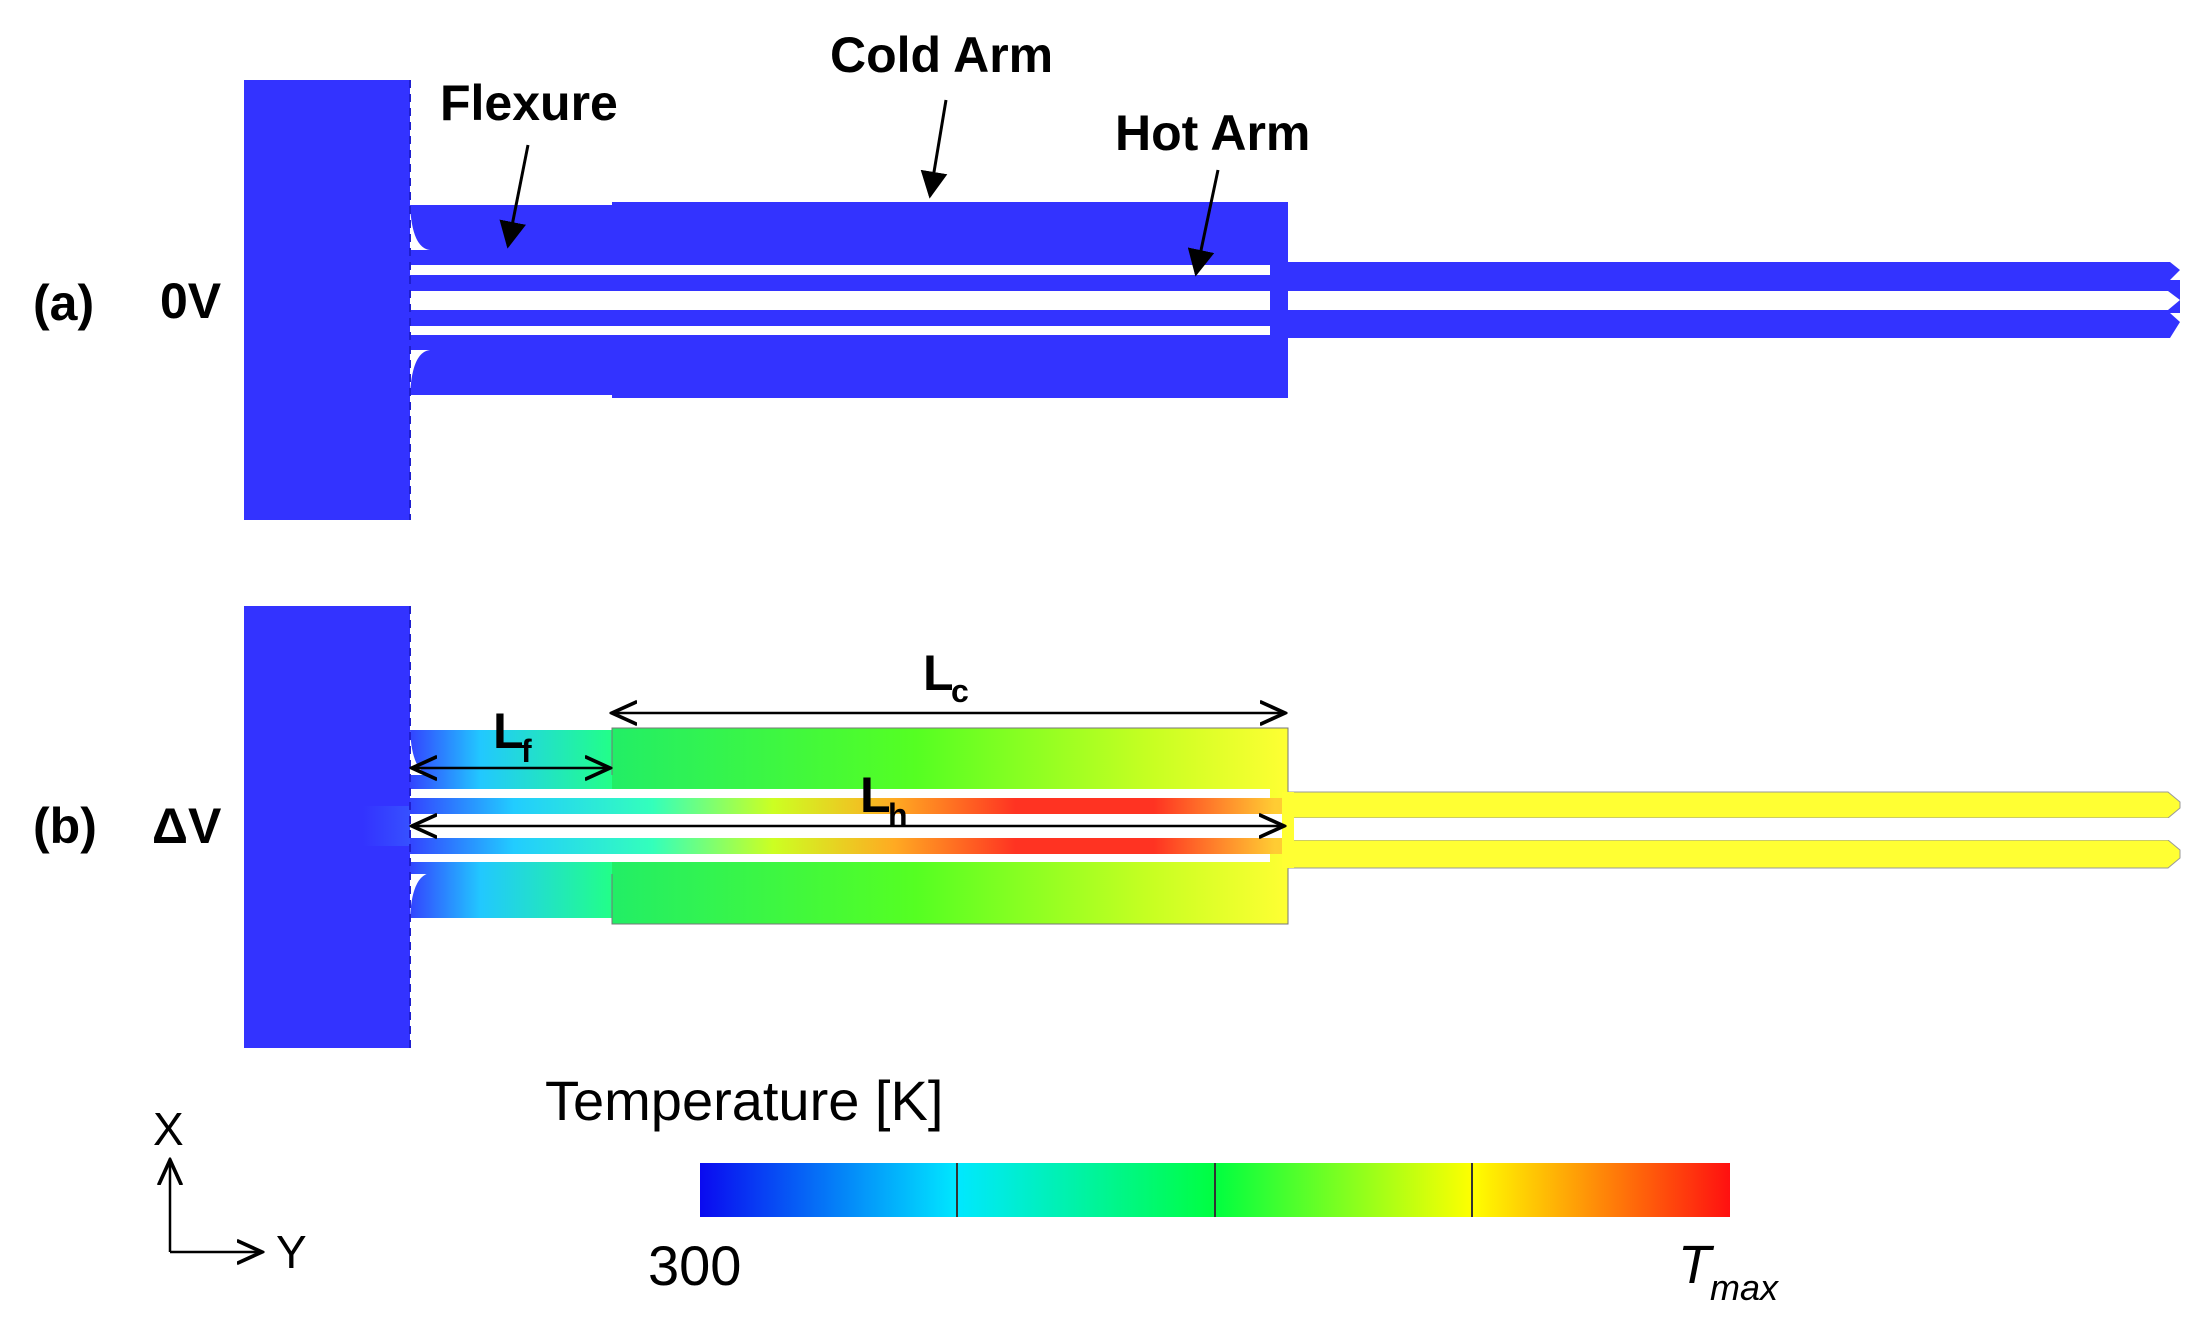 This screenshot has width=2212, height=1323. I want to click on hot-arm-lower-a, so click(840, 318).